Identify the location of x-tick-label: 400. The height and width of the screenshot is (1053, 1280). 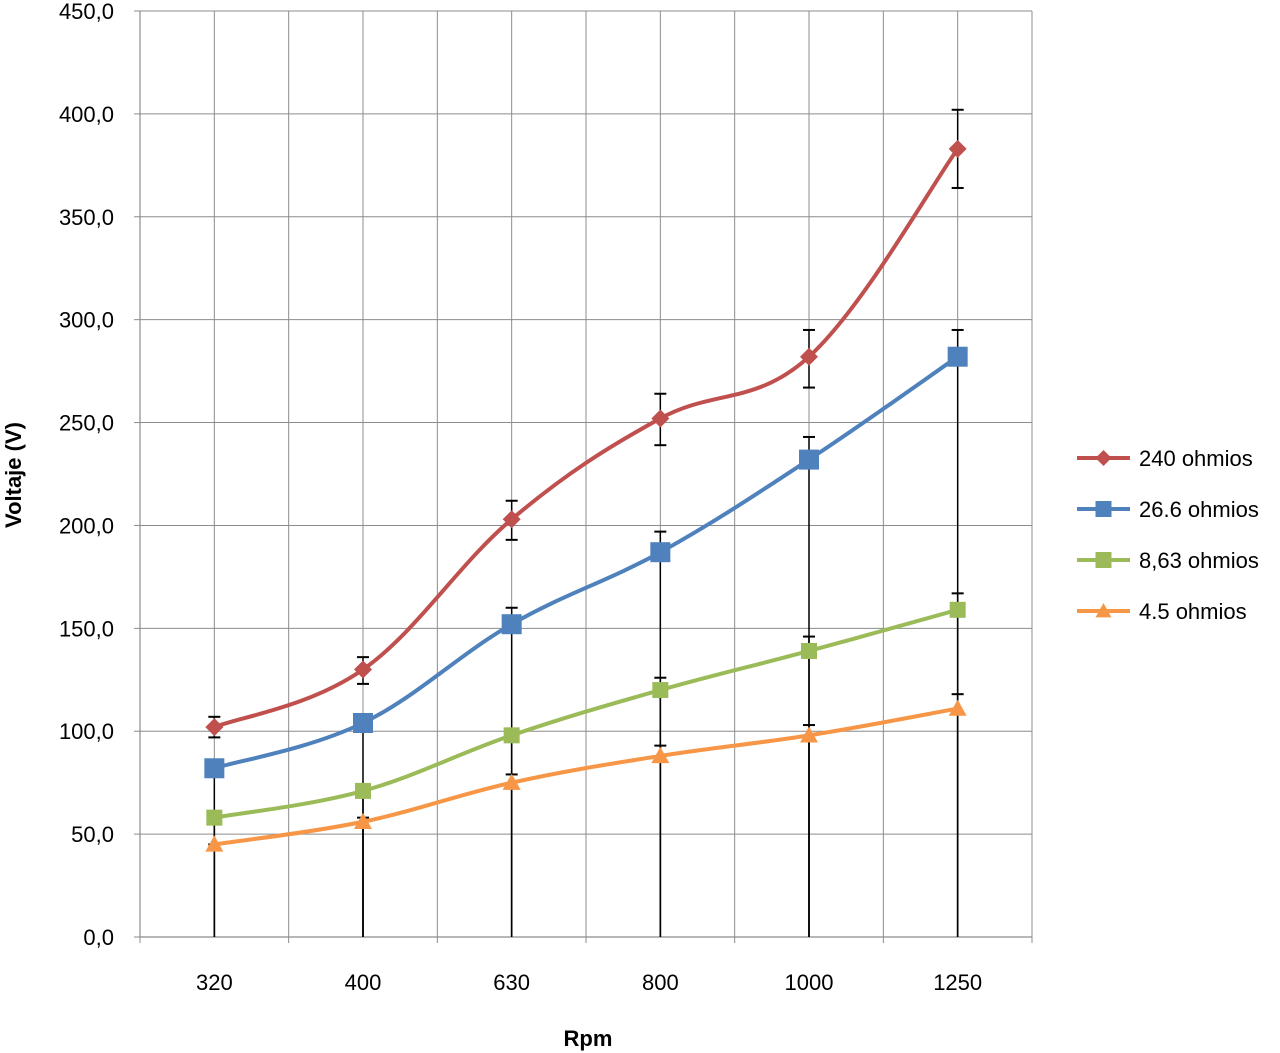
(363, 982).